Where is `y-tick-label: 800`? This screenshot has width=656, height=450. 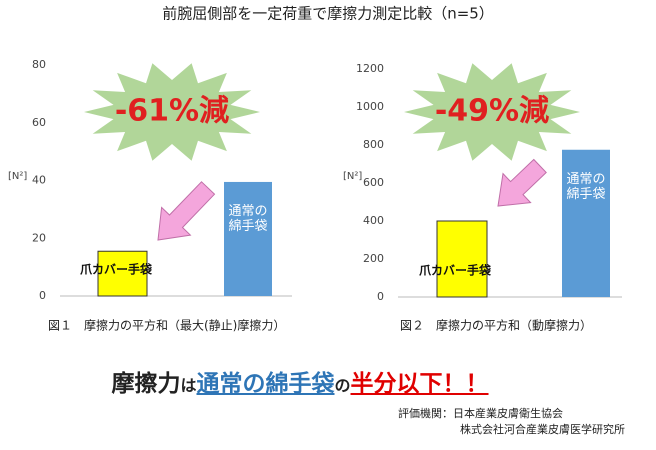 y-tick-label: 800 is located at coordinates (373, 144).